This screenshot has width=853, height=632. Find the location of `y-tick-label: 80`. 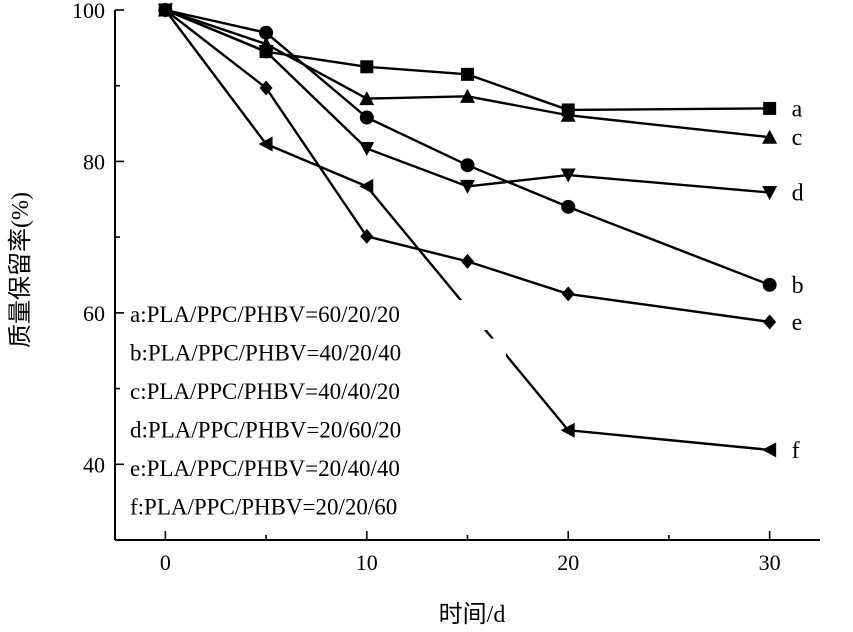

y-tick-label: 80 is located at coordinates (94, 161).